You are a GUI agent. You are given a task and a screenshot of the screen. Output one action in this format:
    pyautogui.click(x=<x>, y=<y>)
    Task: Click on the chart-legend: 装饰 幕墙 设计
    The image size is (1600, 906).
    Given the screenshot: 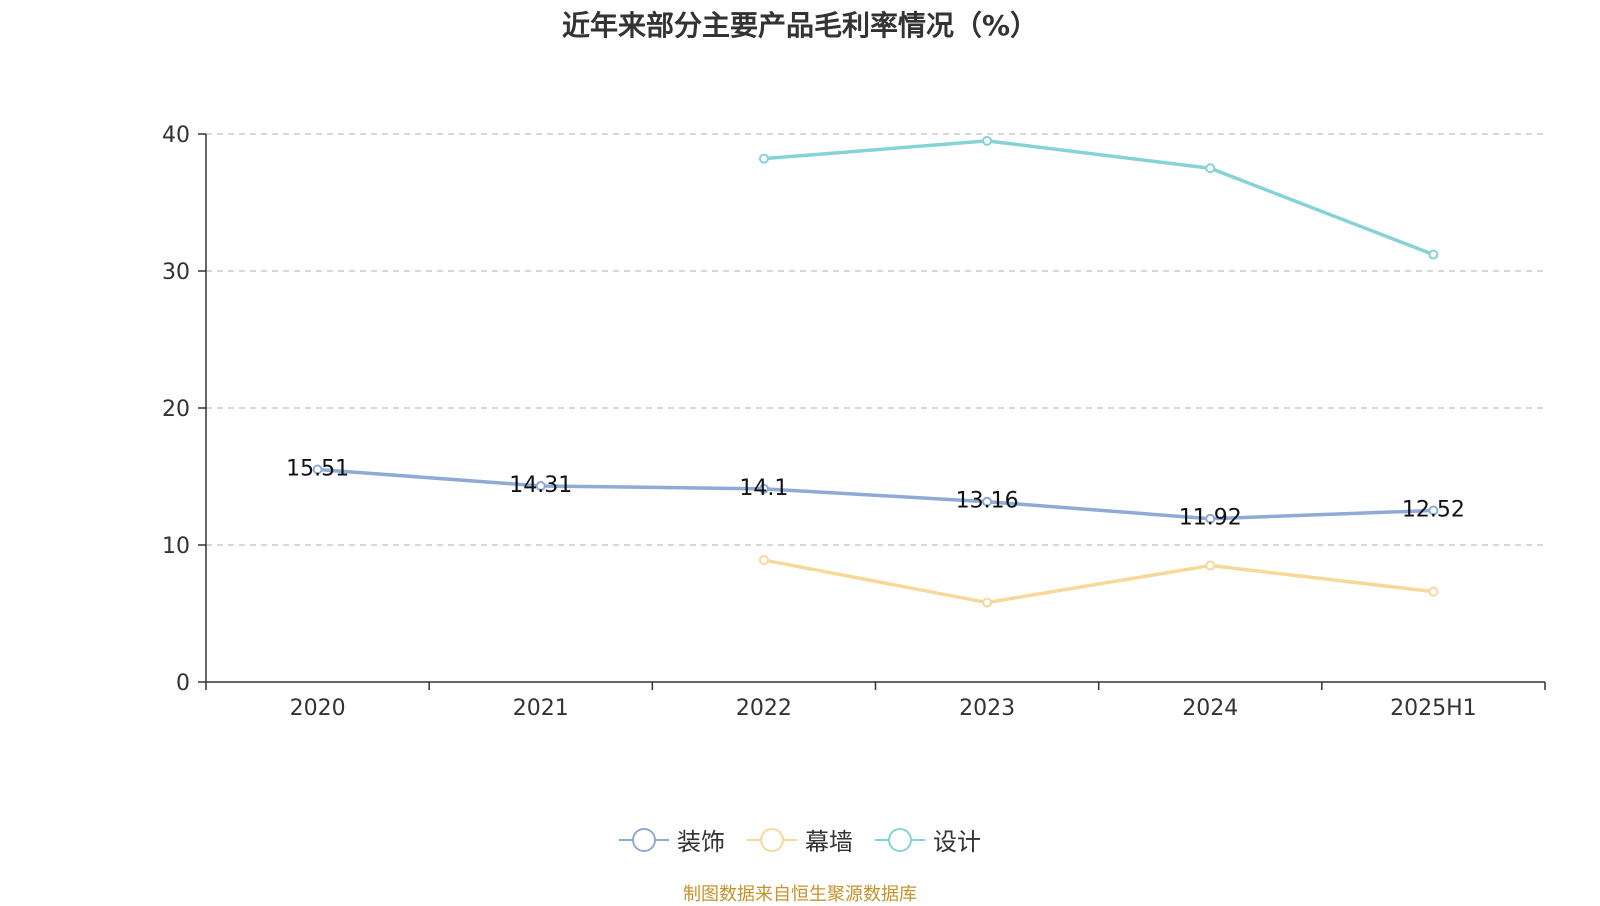 What is the action you would take?
    pyautogui.click(x=800, y=839)
    